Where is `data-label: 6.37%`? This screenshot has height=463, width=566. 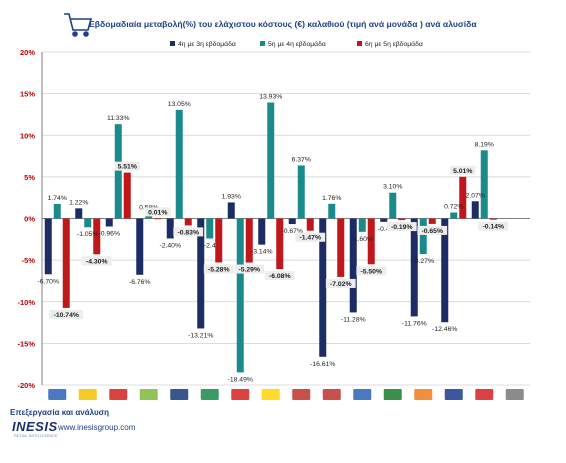 data-label: 6.37% is located at coordinates (301, 159).